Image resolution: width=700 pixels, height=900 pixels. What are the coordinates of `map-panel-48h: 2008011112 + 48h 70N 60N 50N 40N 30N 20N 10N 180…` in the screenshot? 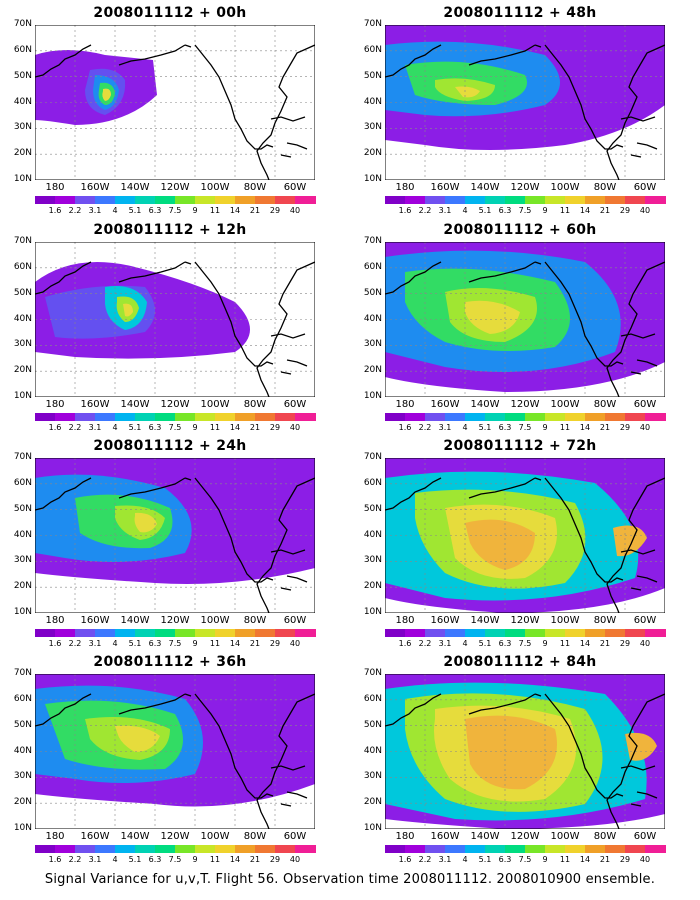 It's located at (520, 112).